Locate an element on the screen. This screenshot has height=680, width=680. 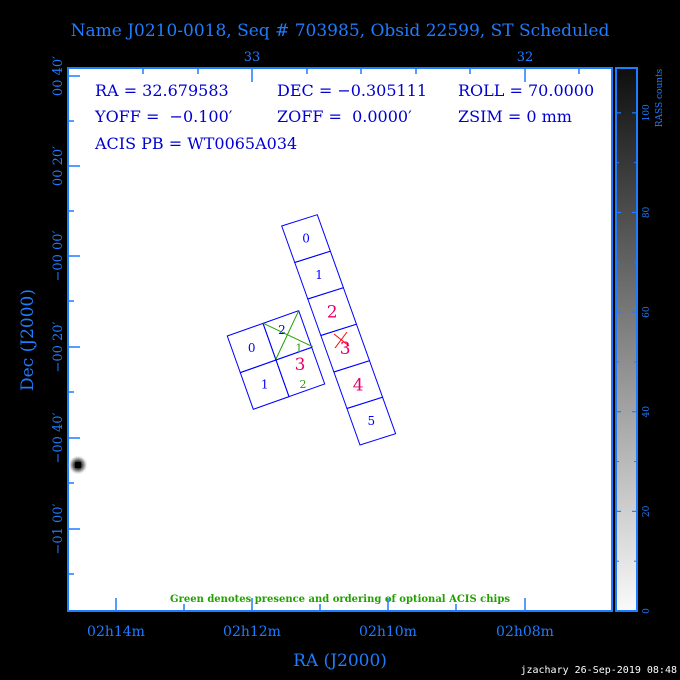
x-axis-title: RA (J2000) is located at coordinates (340, 661).